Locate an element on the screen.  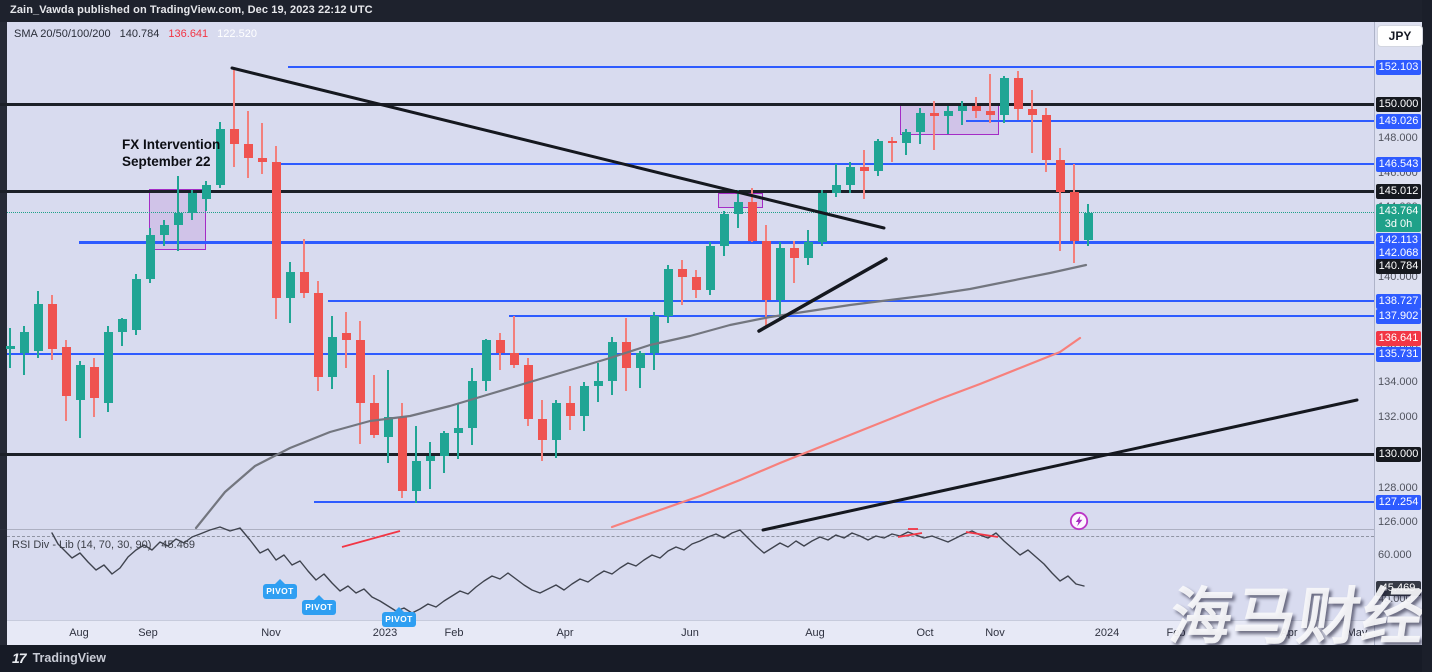
price-level-label: 150.000 is located at coordinates (1398, 104).